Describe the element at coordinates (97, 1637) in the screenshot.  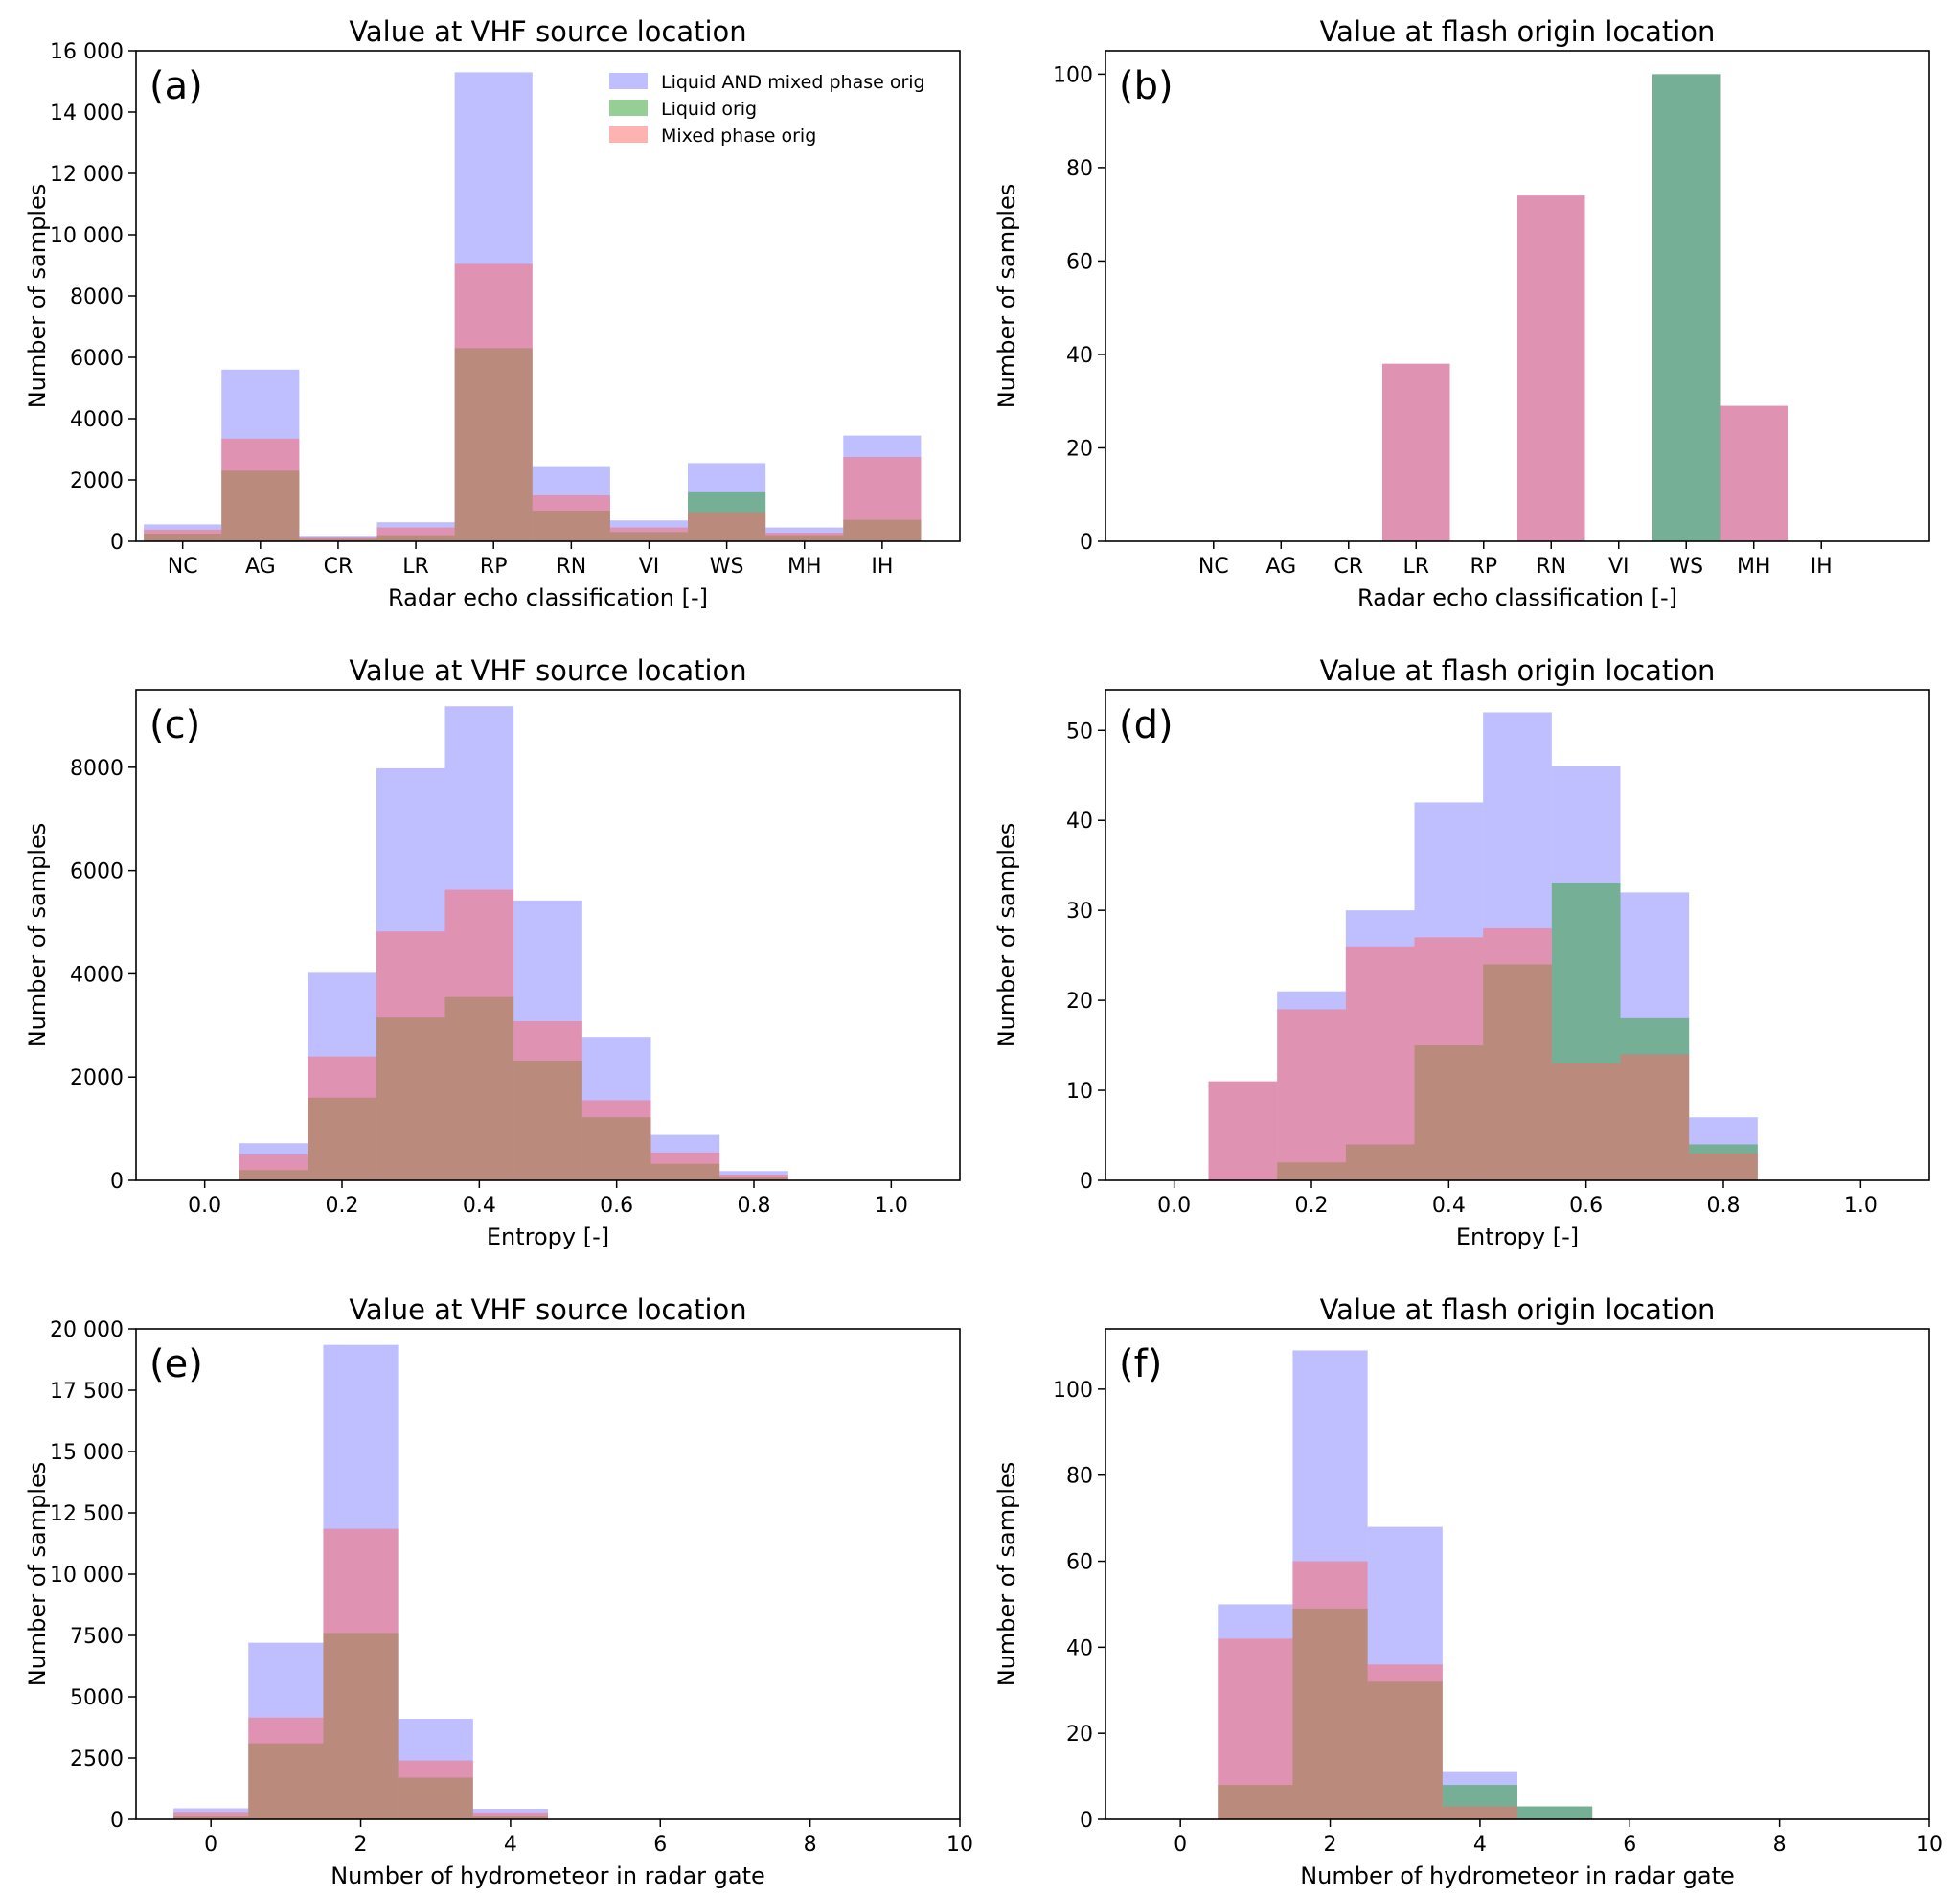
I see `y-tick-label: 7500` at that location.